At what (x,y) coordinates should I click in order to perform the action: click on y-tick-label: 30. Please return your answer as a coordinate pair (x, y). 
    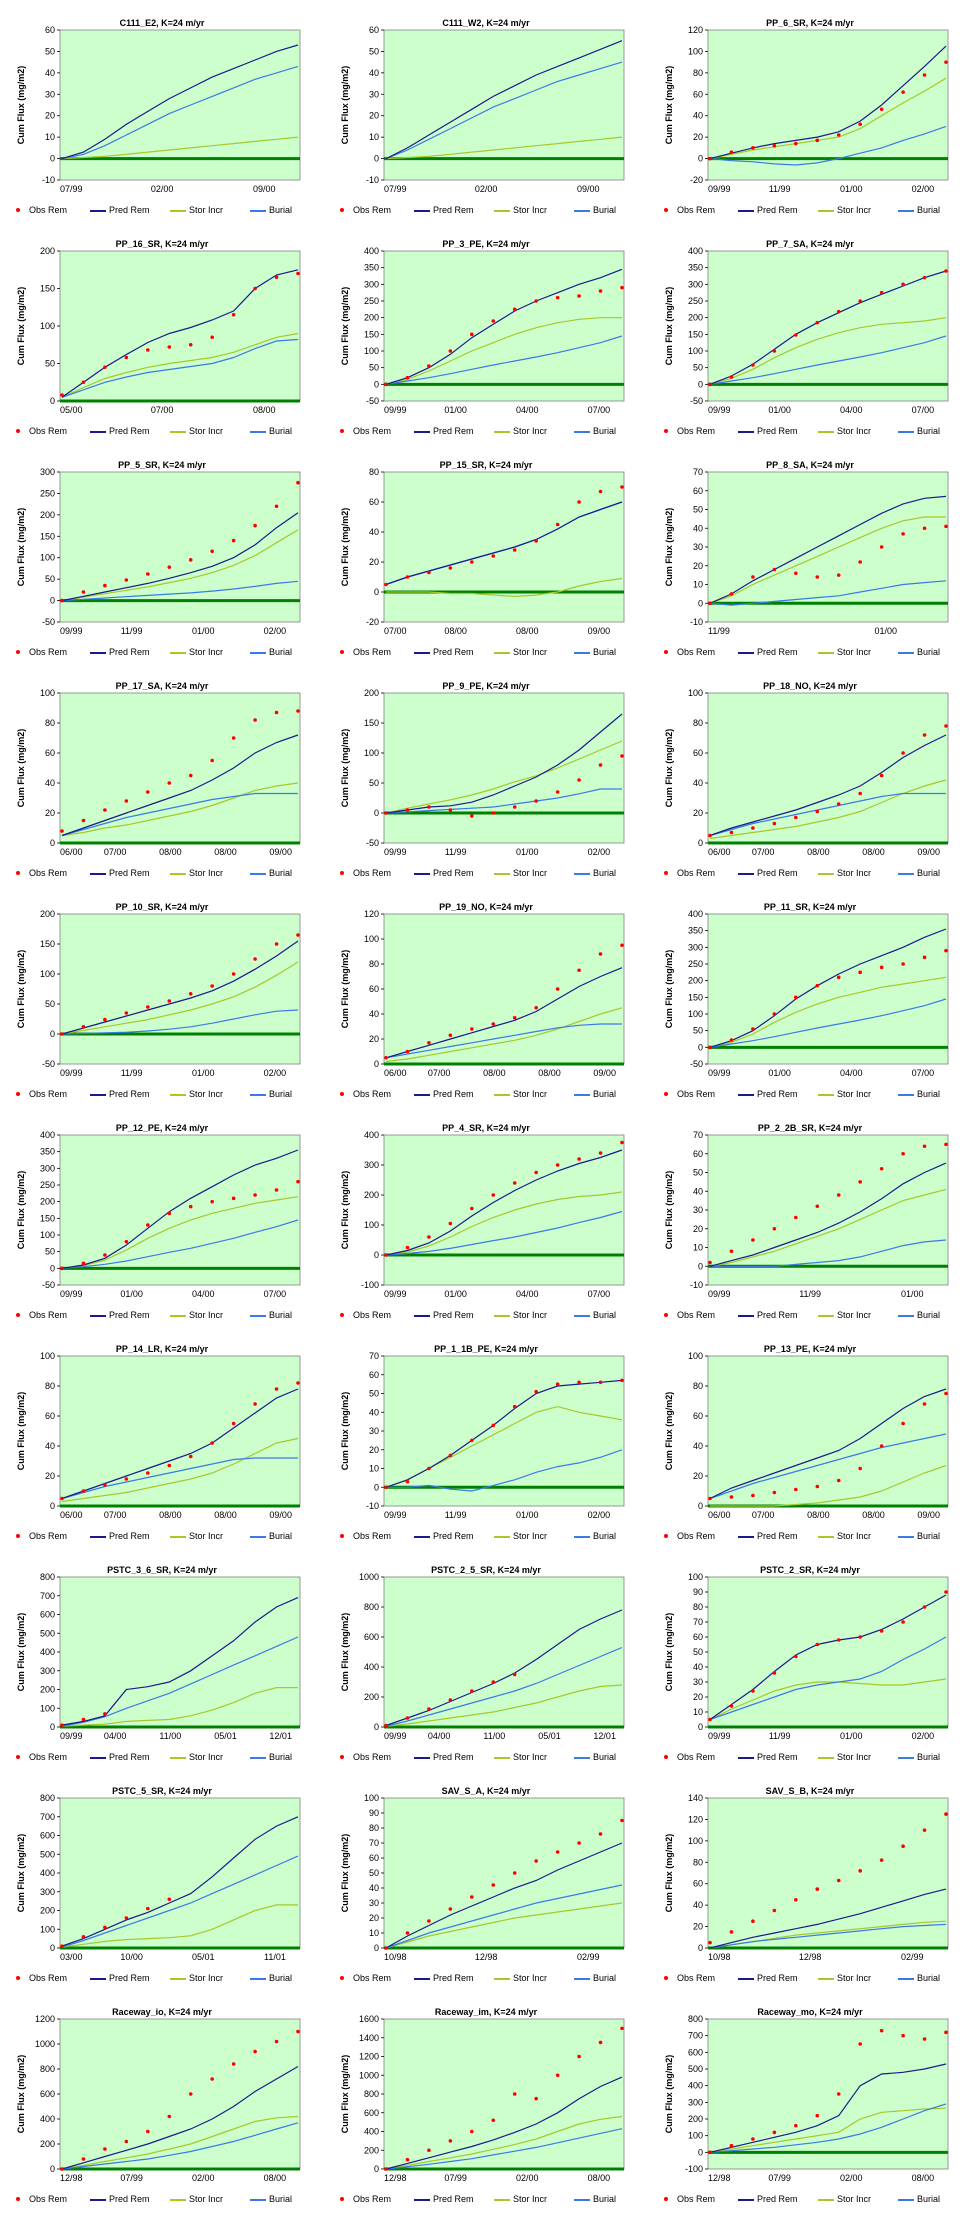
    Looking at the image, I should click on (374, 1903).